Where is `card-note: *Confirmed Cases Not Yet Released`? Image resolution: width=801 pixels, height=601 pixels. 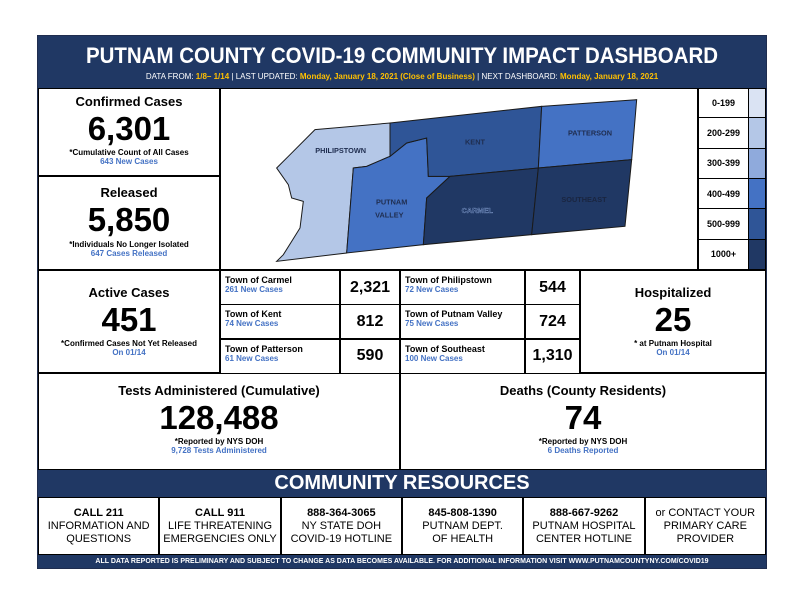 card-note: *Confirmed Cases Not Yet Released is located at coordinates (129, 343).